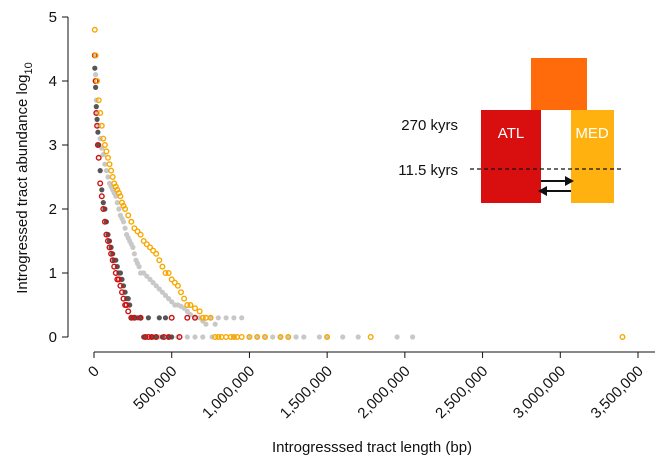 This screenshot has width=664, height=460. What do you see at coordinates (155, 388) in the screenshot?
I see `x-tick-label: 500,000` at bounding box center [155, 388].